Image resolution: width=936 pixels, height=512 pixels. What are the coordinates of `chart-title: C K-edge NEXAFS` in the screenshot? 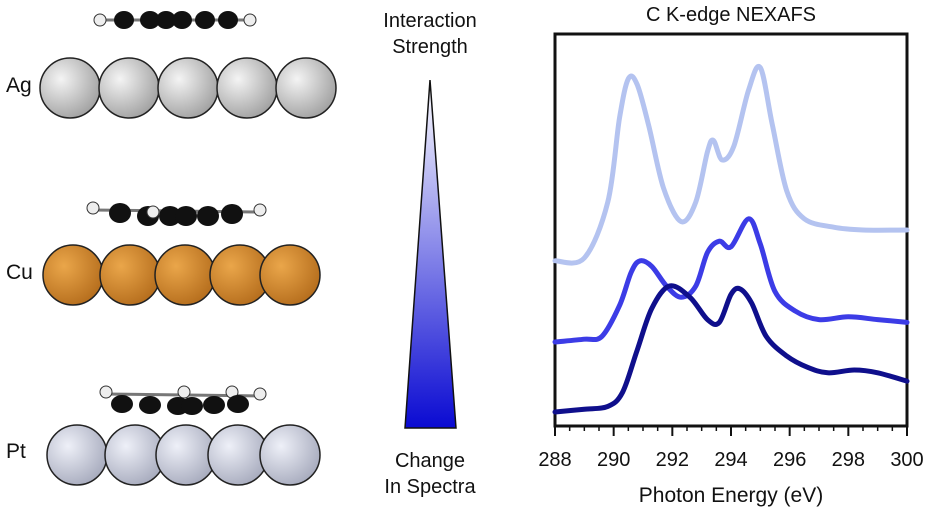 It's located at (731, 15).